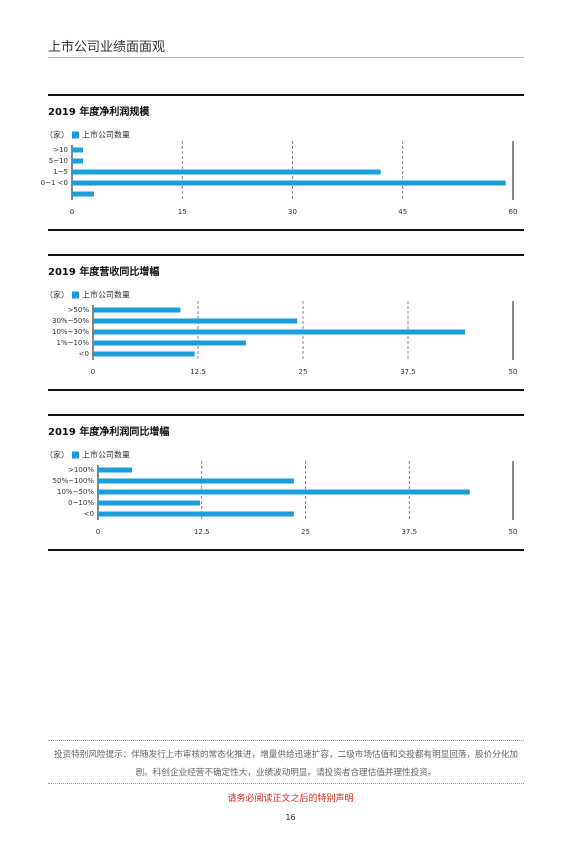 The height and width of the screenshot is (850, 581). Describe the element at coordinates (292, 212) in the screenshot. I see `x-tick-label: 30` at that location.